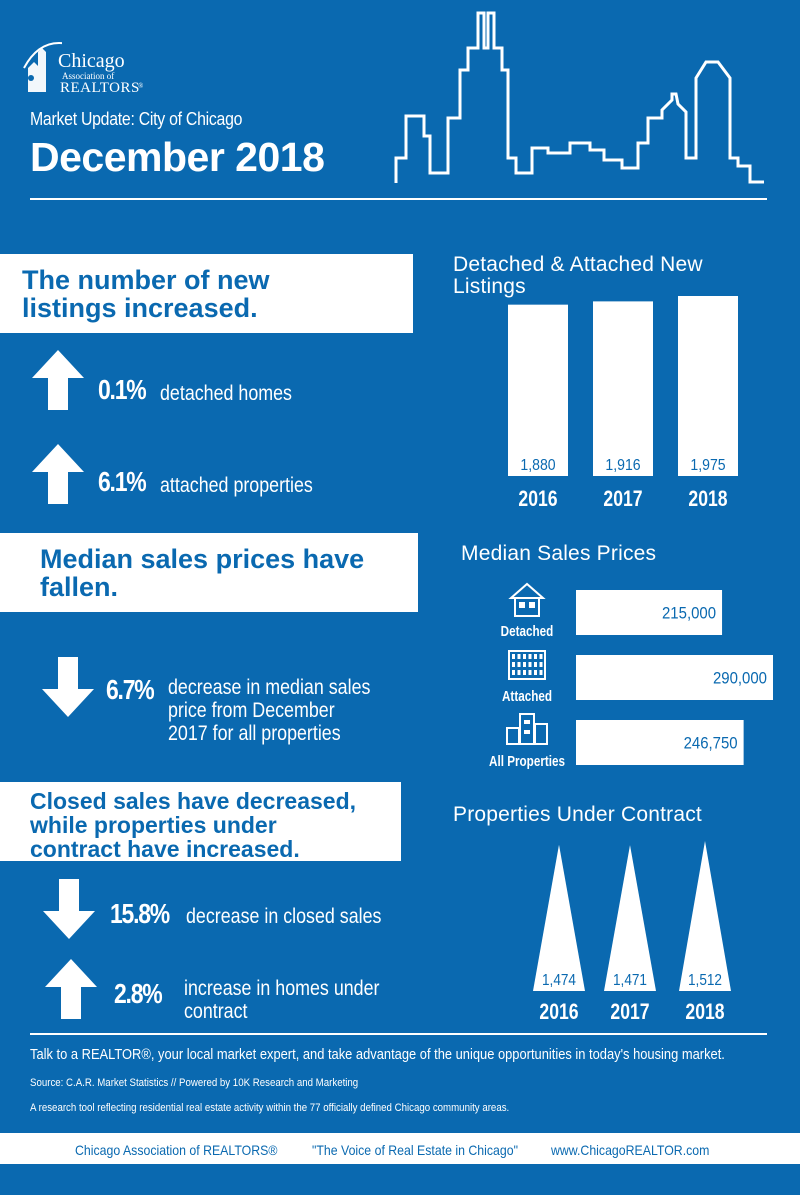  I want to click on chart-listings: 1,880 2016 1,916 2017 1,975 2018, so click(623, 404).